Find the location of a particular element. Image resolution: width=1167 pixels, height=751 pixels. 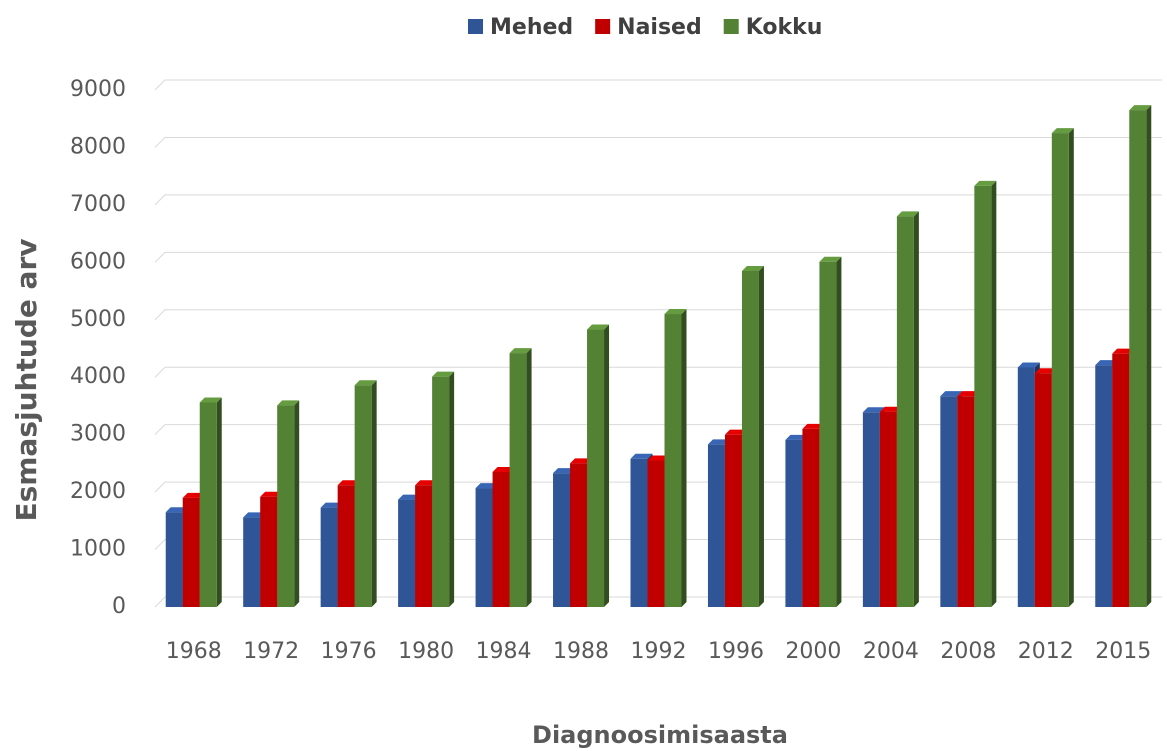

x-tick-label: 2015 is located at coordinates (1123, 651).